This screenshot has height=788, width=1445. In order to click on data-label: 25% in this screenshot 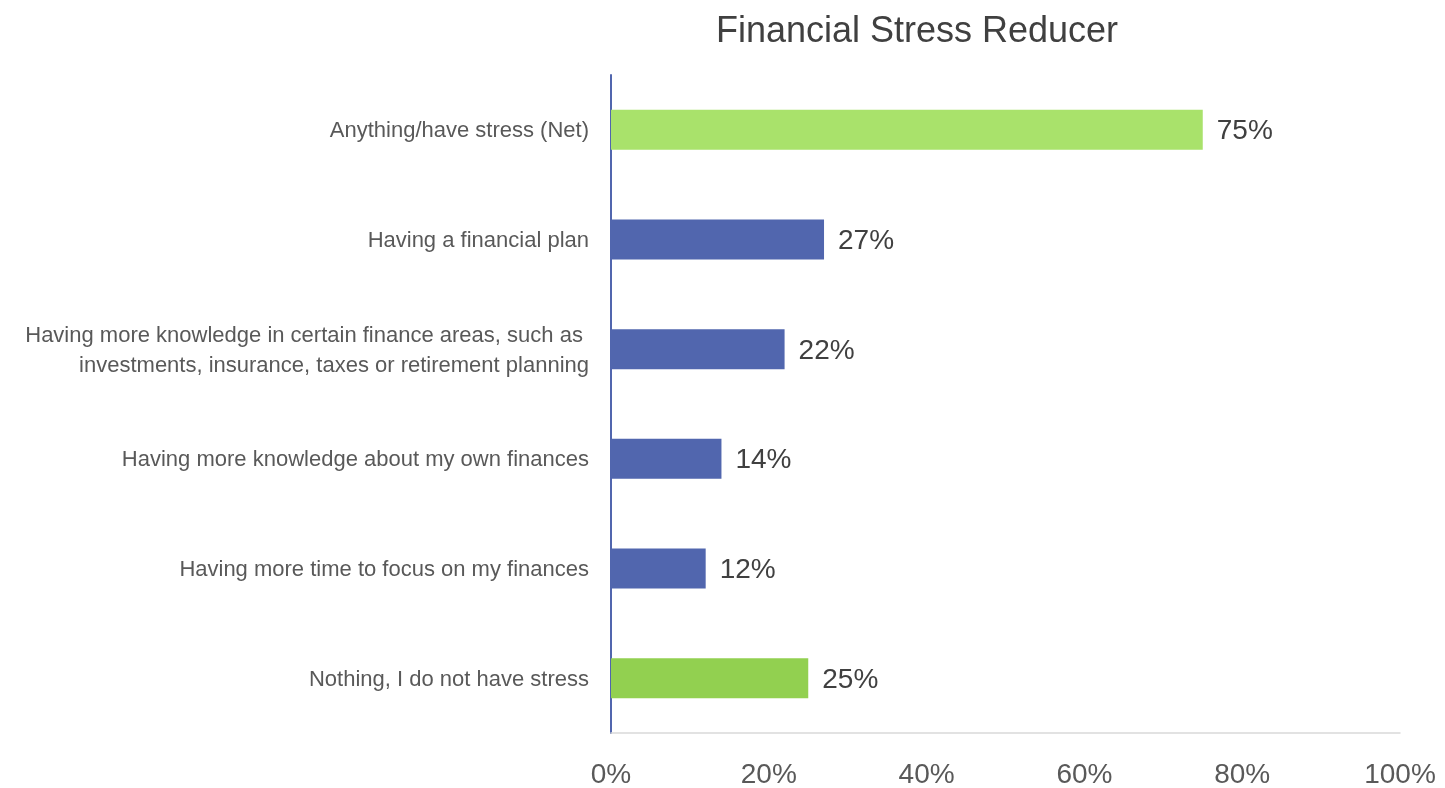, I will do `click(850, 678)`.